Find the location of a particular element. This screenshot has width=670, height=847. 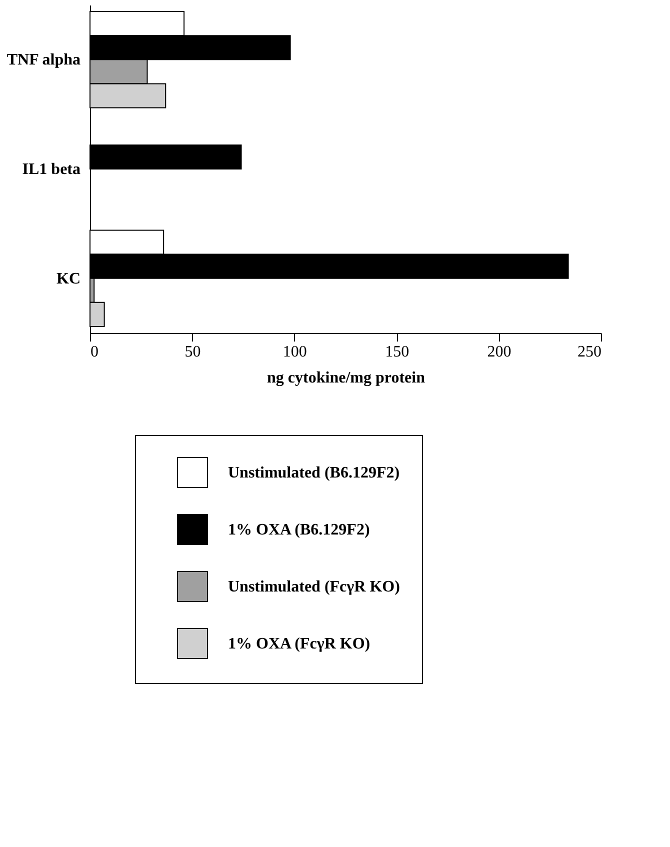

x-tick-label: 0 is located at coordinates (94, 352).